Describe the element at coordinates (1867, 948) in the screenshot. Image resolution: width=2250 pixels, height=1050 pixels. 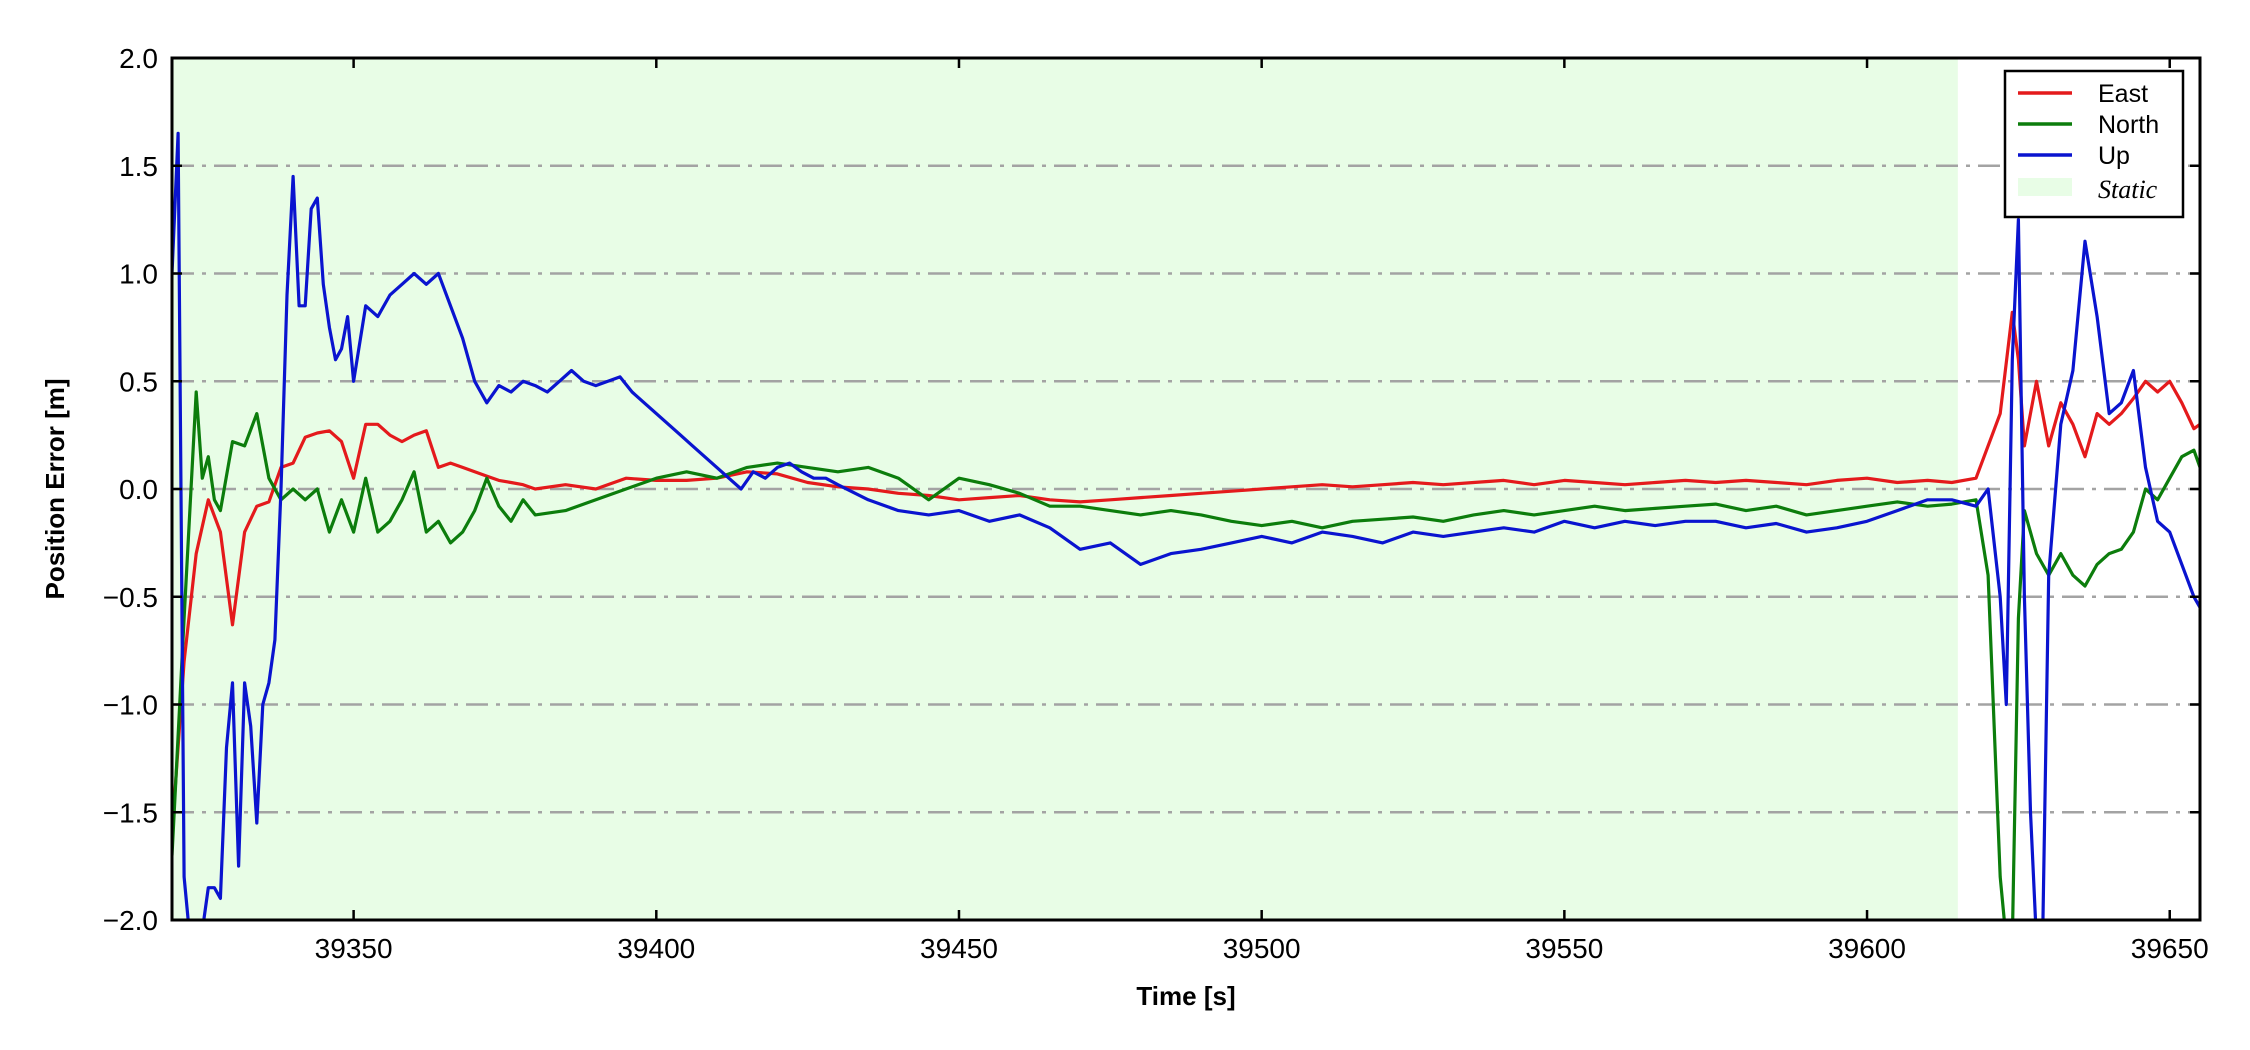
I see `x-tick-label: 39600` at that location.